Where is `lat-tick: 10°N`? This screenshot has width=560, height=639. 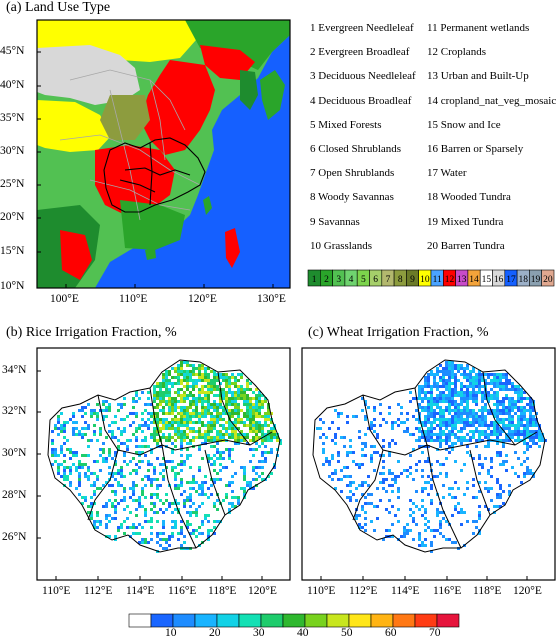 lat-tick: 10°N is located at coordinates (12, 286).